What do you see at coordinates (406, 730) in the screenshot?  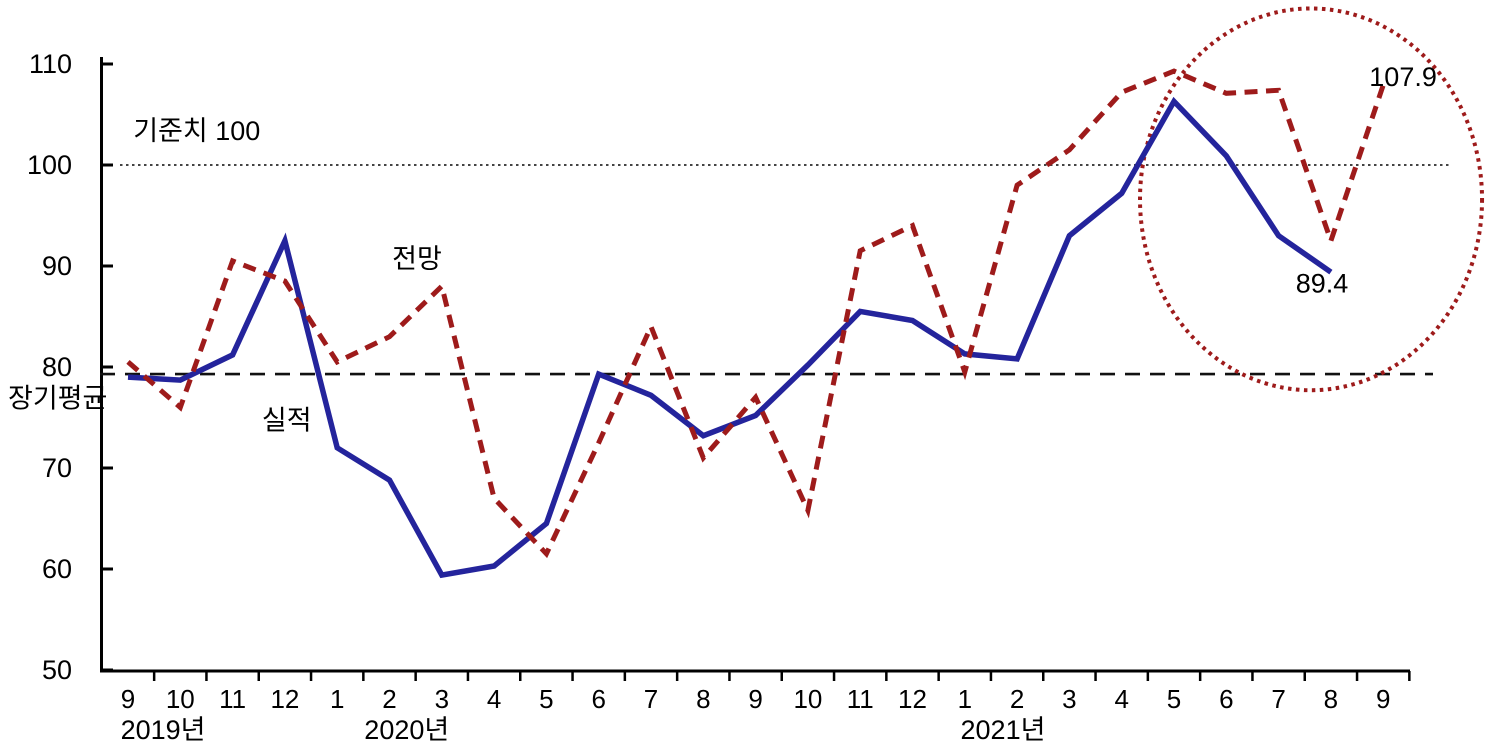 I see `year-label: 2020년` at bounding box center [406, 730].